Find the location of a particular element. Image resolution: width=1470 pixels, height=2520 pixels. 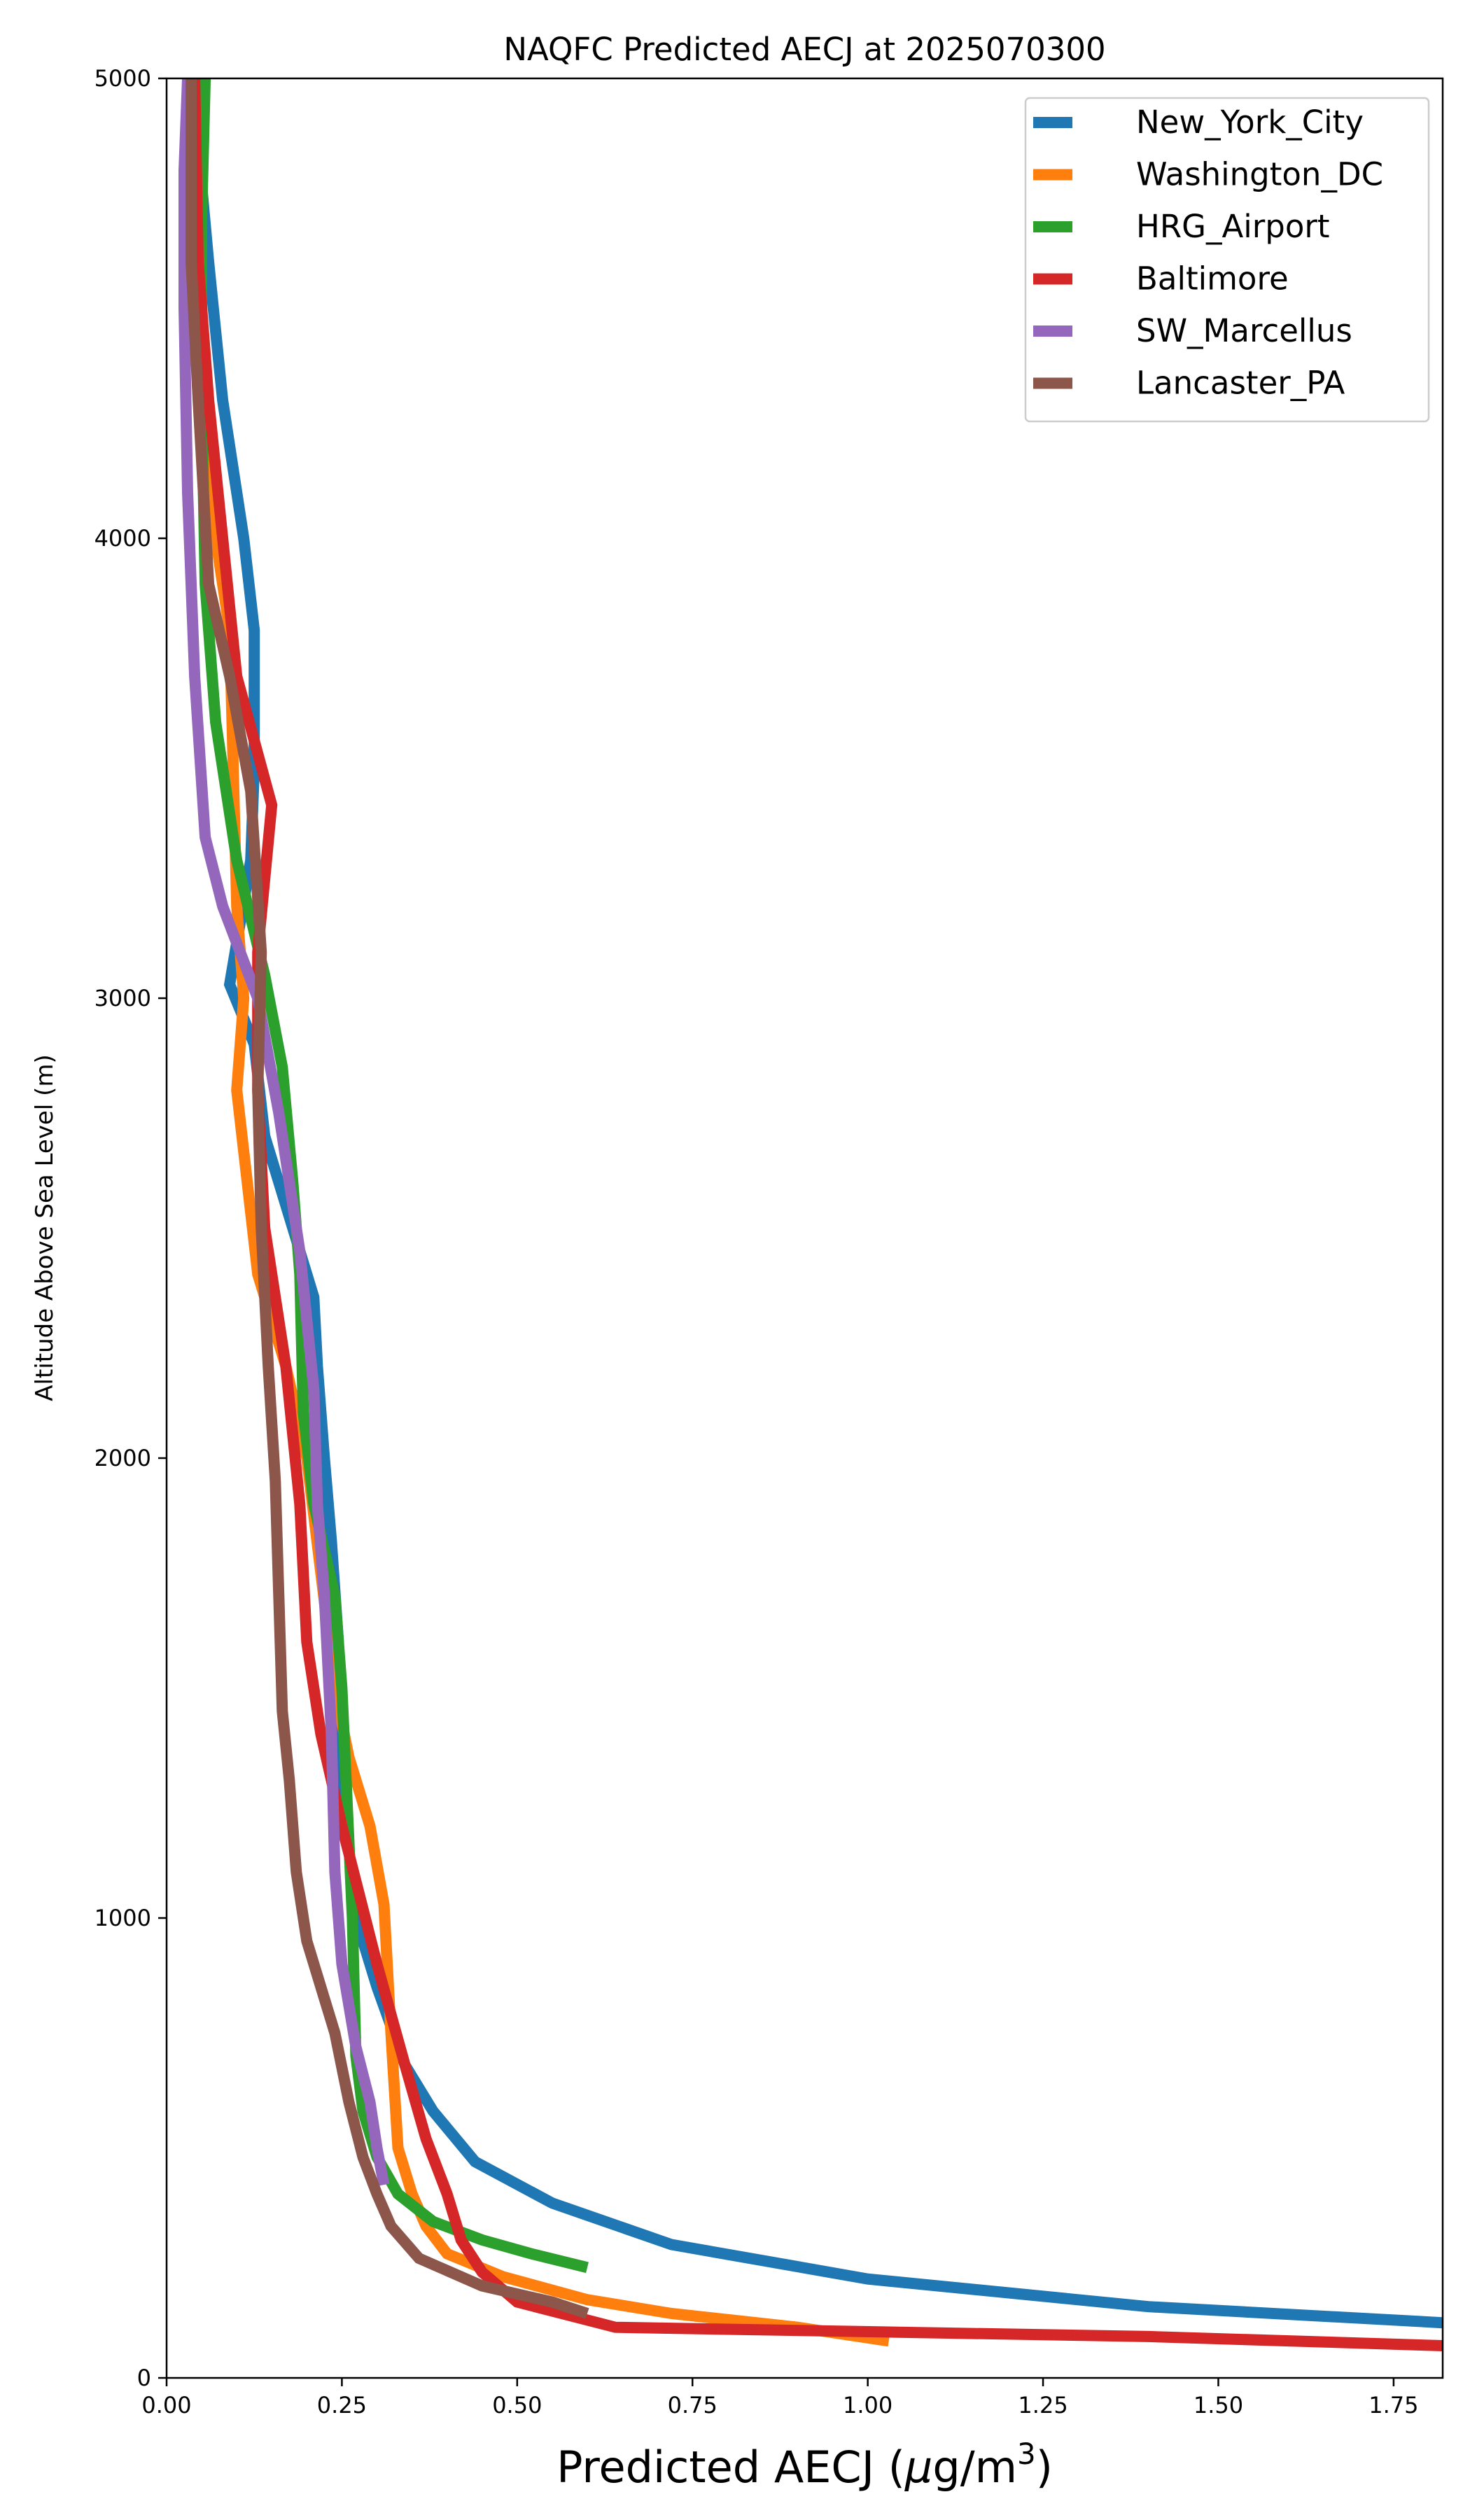

x-tick-label: 1.50 is located at coordinates (1218, 2405).